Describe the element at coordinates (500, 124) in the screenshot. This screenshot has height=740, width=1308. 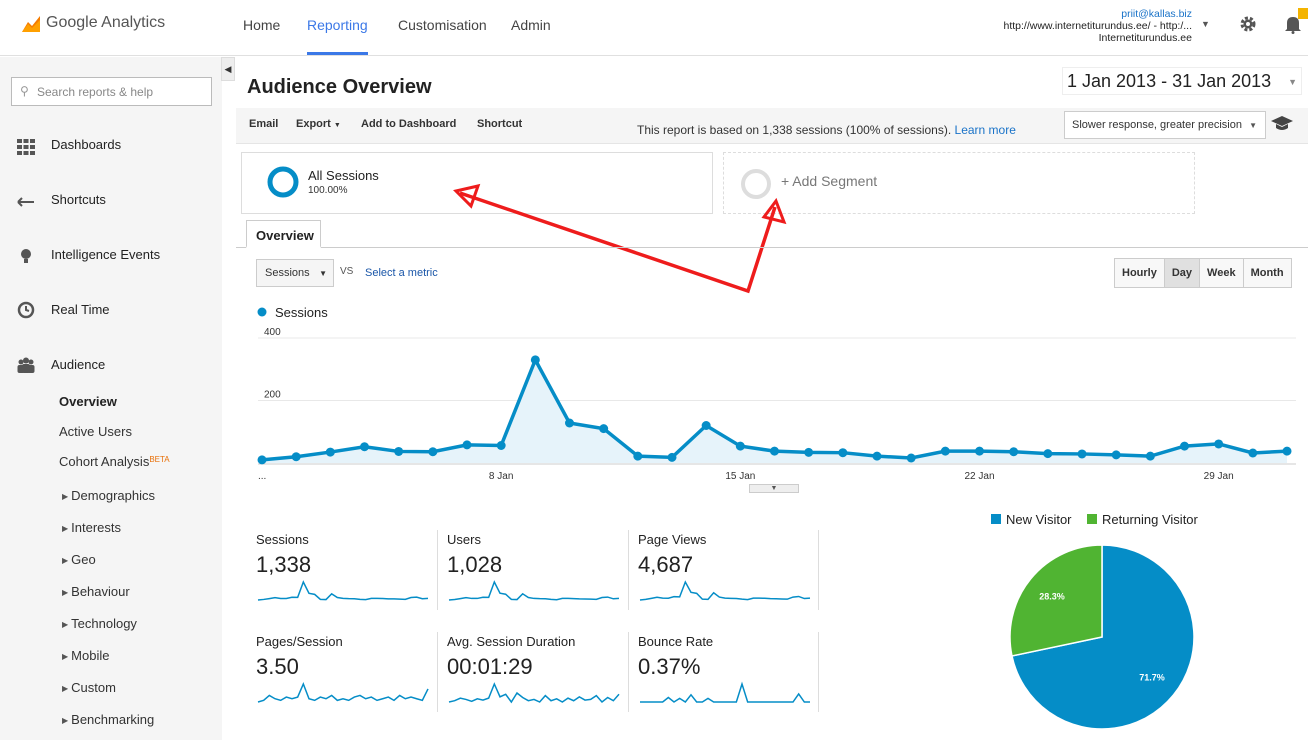
I see `shortcut-button: Shortcut` at that location.